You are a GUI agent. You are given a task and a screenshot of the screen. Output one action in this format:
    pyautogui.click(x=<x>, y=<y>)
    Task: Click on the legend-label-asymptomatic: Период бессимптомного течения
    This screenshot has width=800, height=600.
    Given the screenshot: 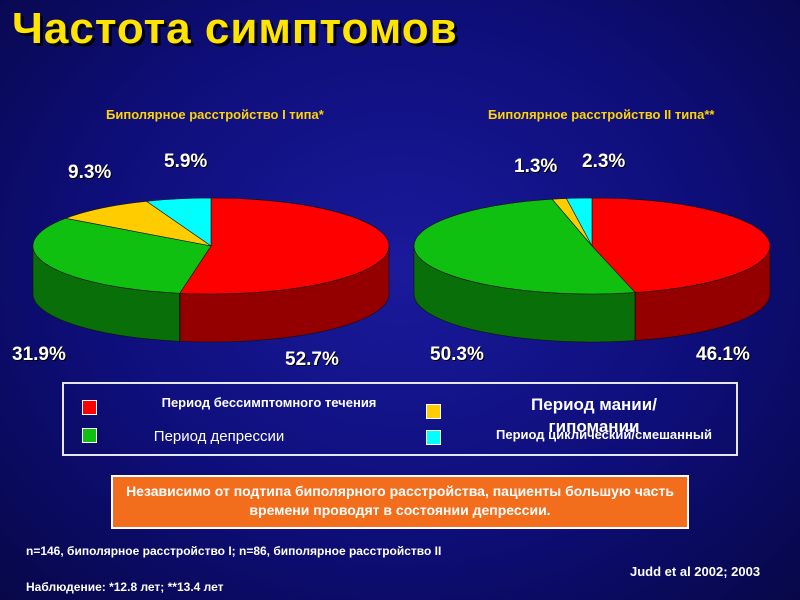 What is the action you would take?
    pyautogui.click(x=269, y=402)
    